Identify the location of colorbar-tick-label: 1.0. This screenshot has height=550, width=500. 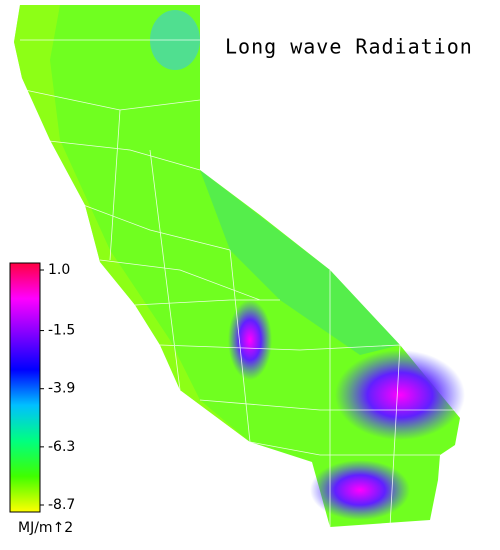
(59, 270).